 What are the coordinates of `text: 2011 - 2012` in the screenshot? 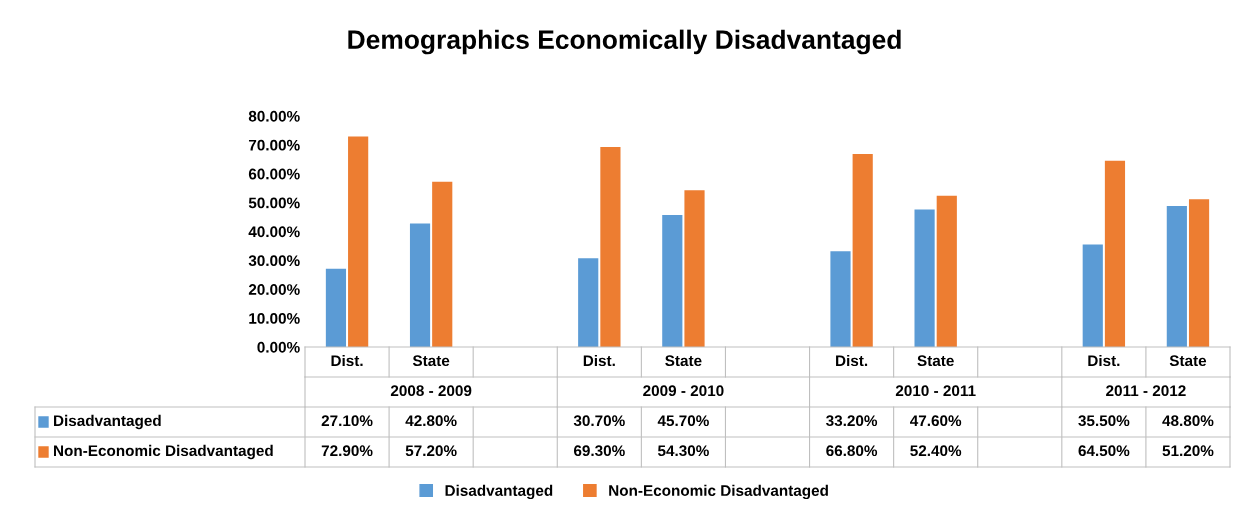 It's located at (1146, 391).